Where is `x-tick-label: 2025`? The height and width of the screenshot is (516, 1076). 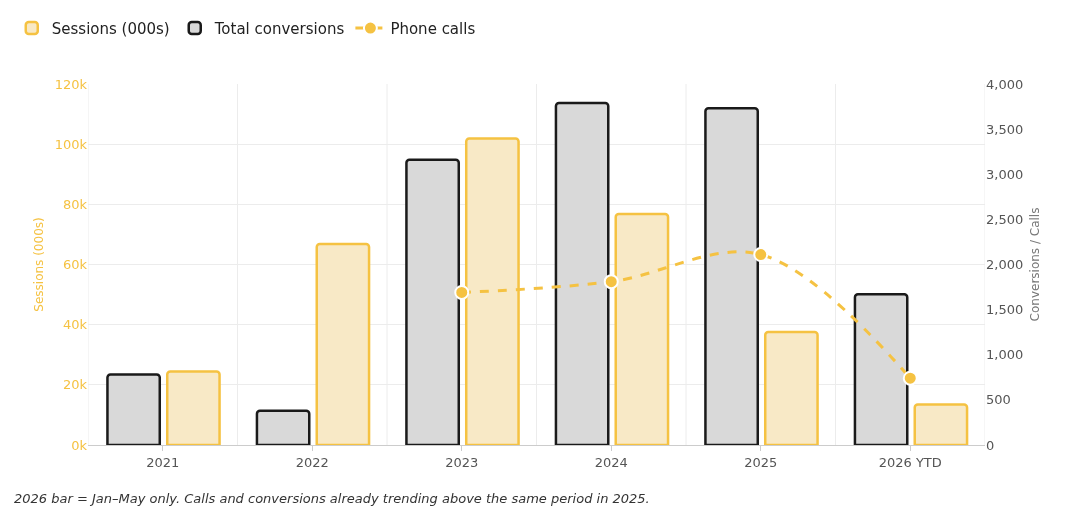 x-tick-label: 2025 is located at coordinates (761, 462).